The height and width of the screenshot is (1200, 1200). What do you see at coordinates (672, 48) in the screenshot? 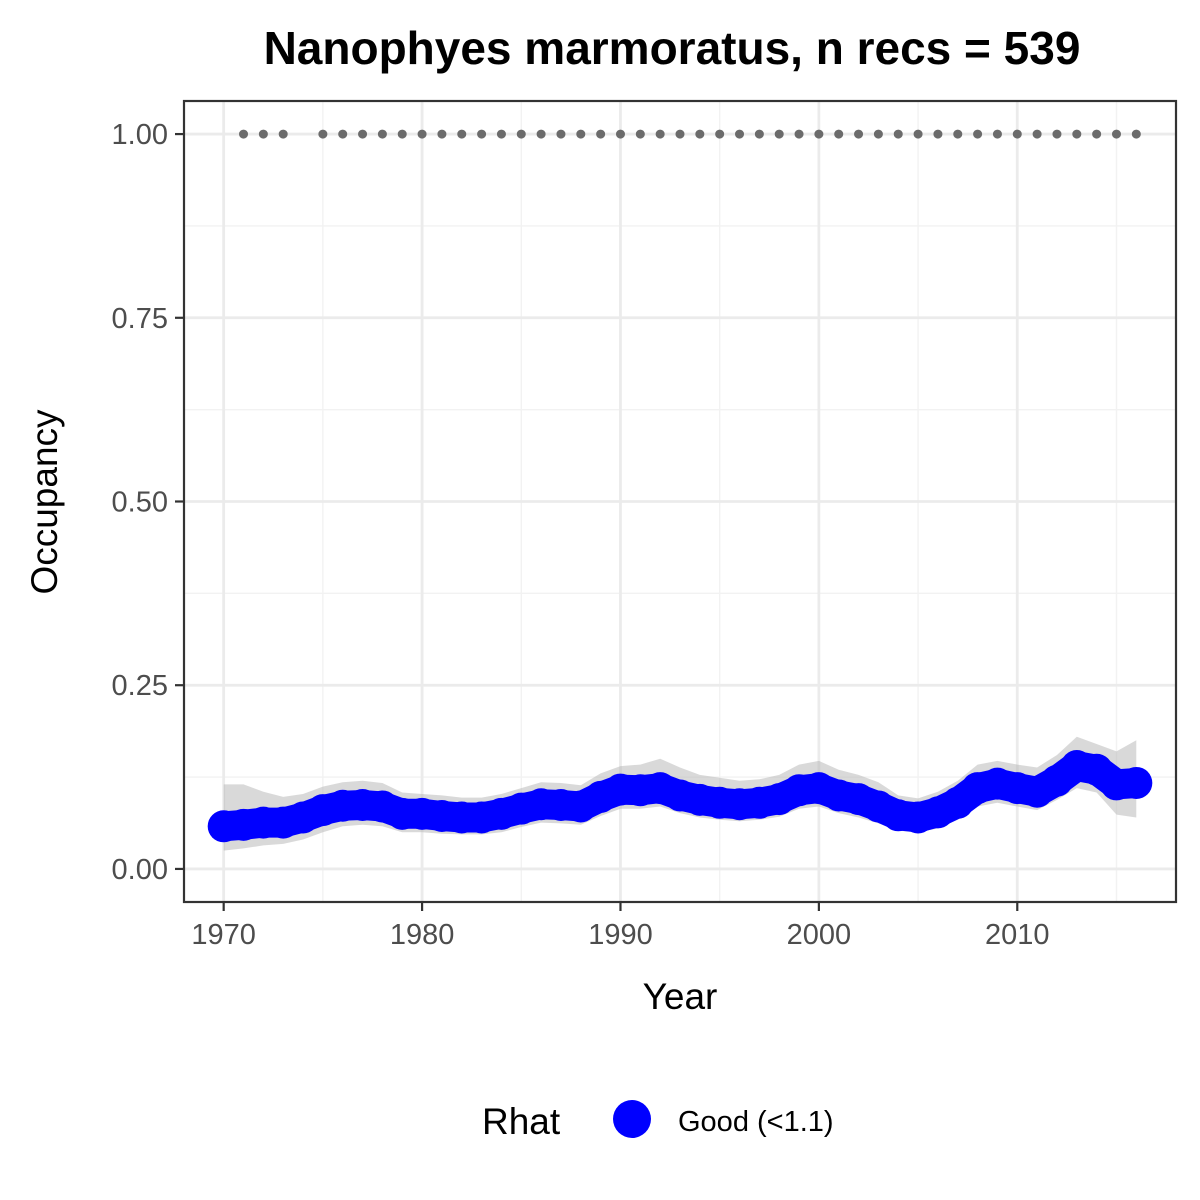
I see `chart-title: Nanophyes marmoratus, n recs = 539` at bounding box center [672, 48].